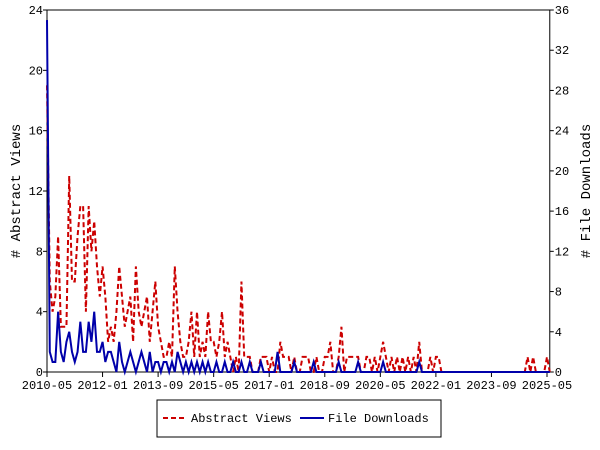  What do you see at coordinates (39, 313) in the screenshot?
I see `y-tick-label: 4` at bounding box center [39, 313].